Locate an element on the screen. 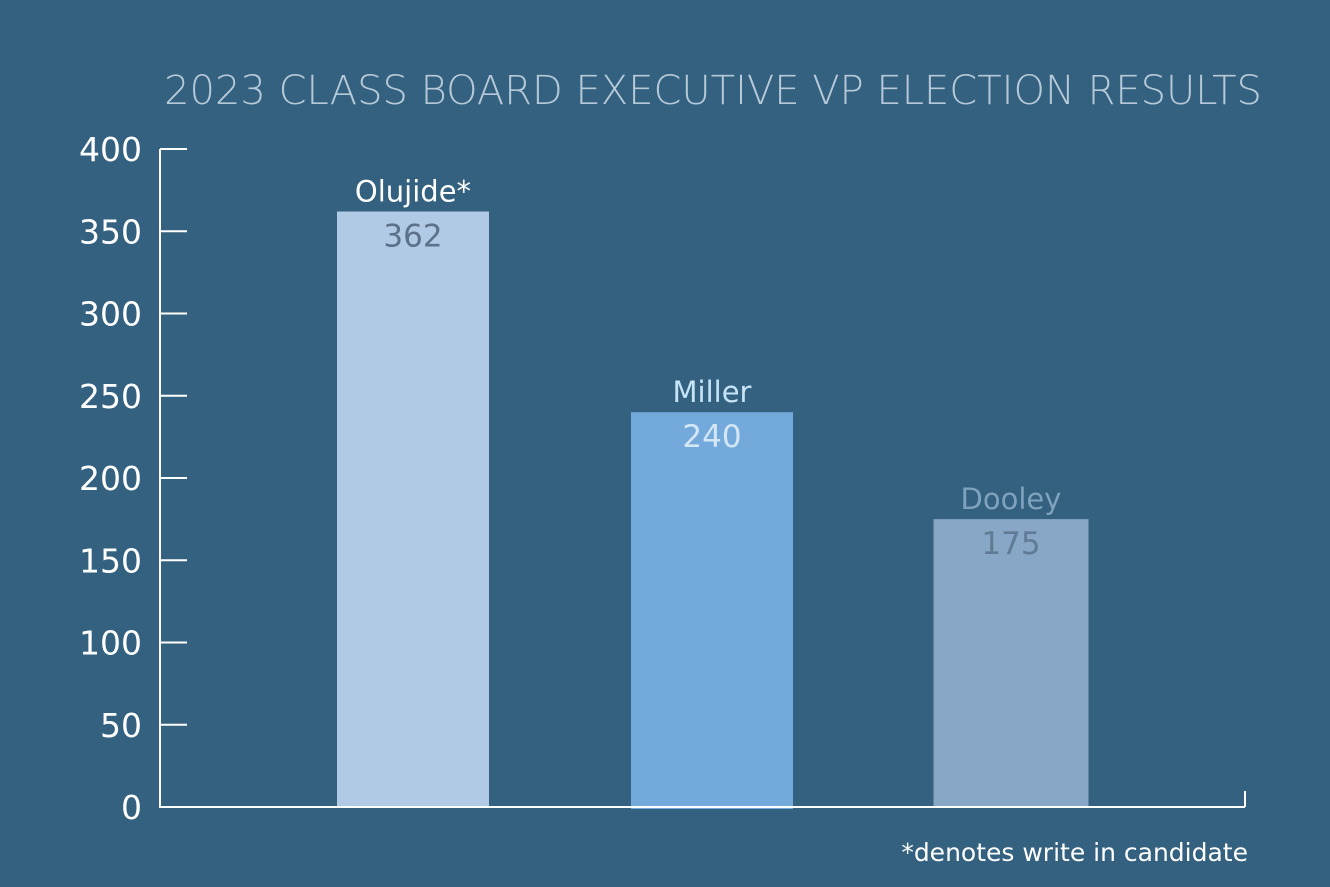 The image size is (1330, 887). bar-name-label-3: Dooley is located at coordinates (1011, 499).